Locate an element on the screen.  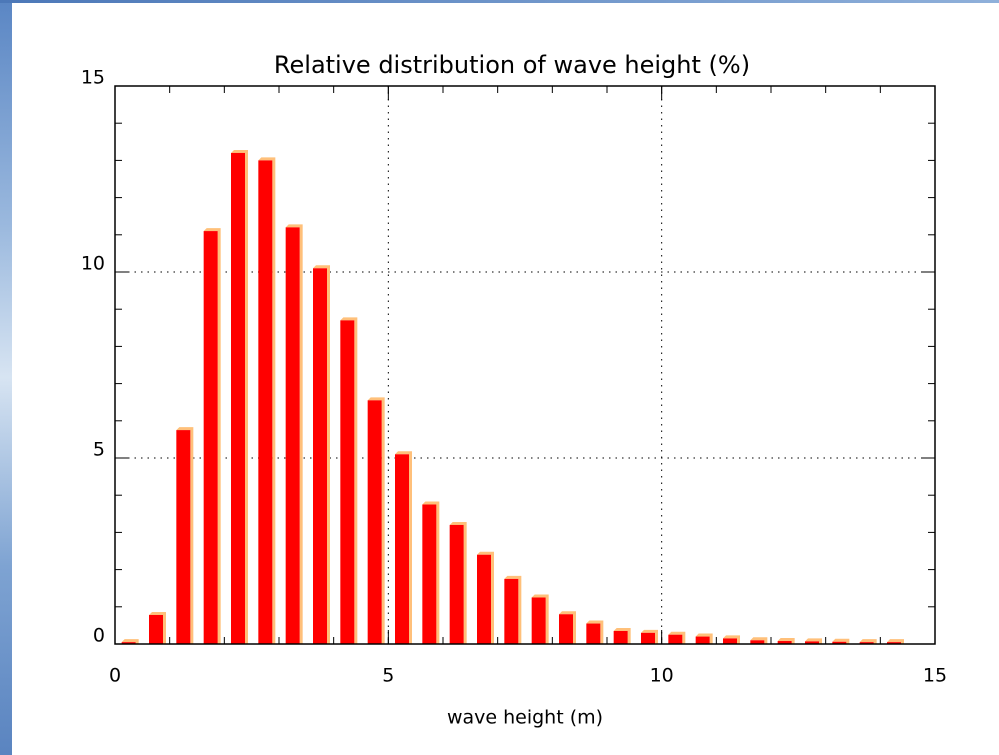
x-tick-label: 5 is located at coordinates (388, 676).